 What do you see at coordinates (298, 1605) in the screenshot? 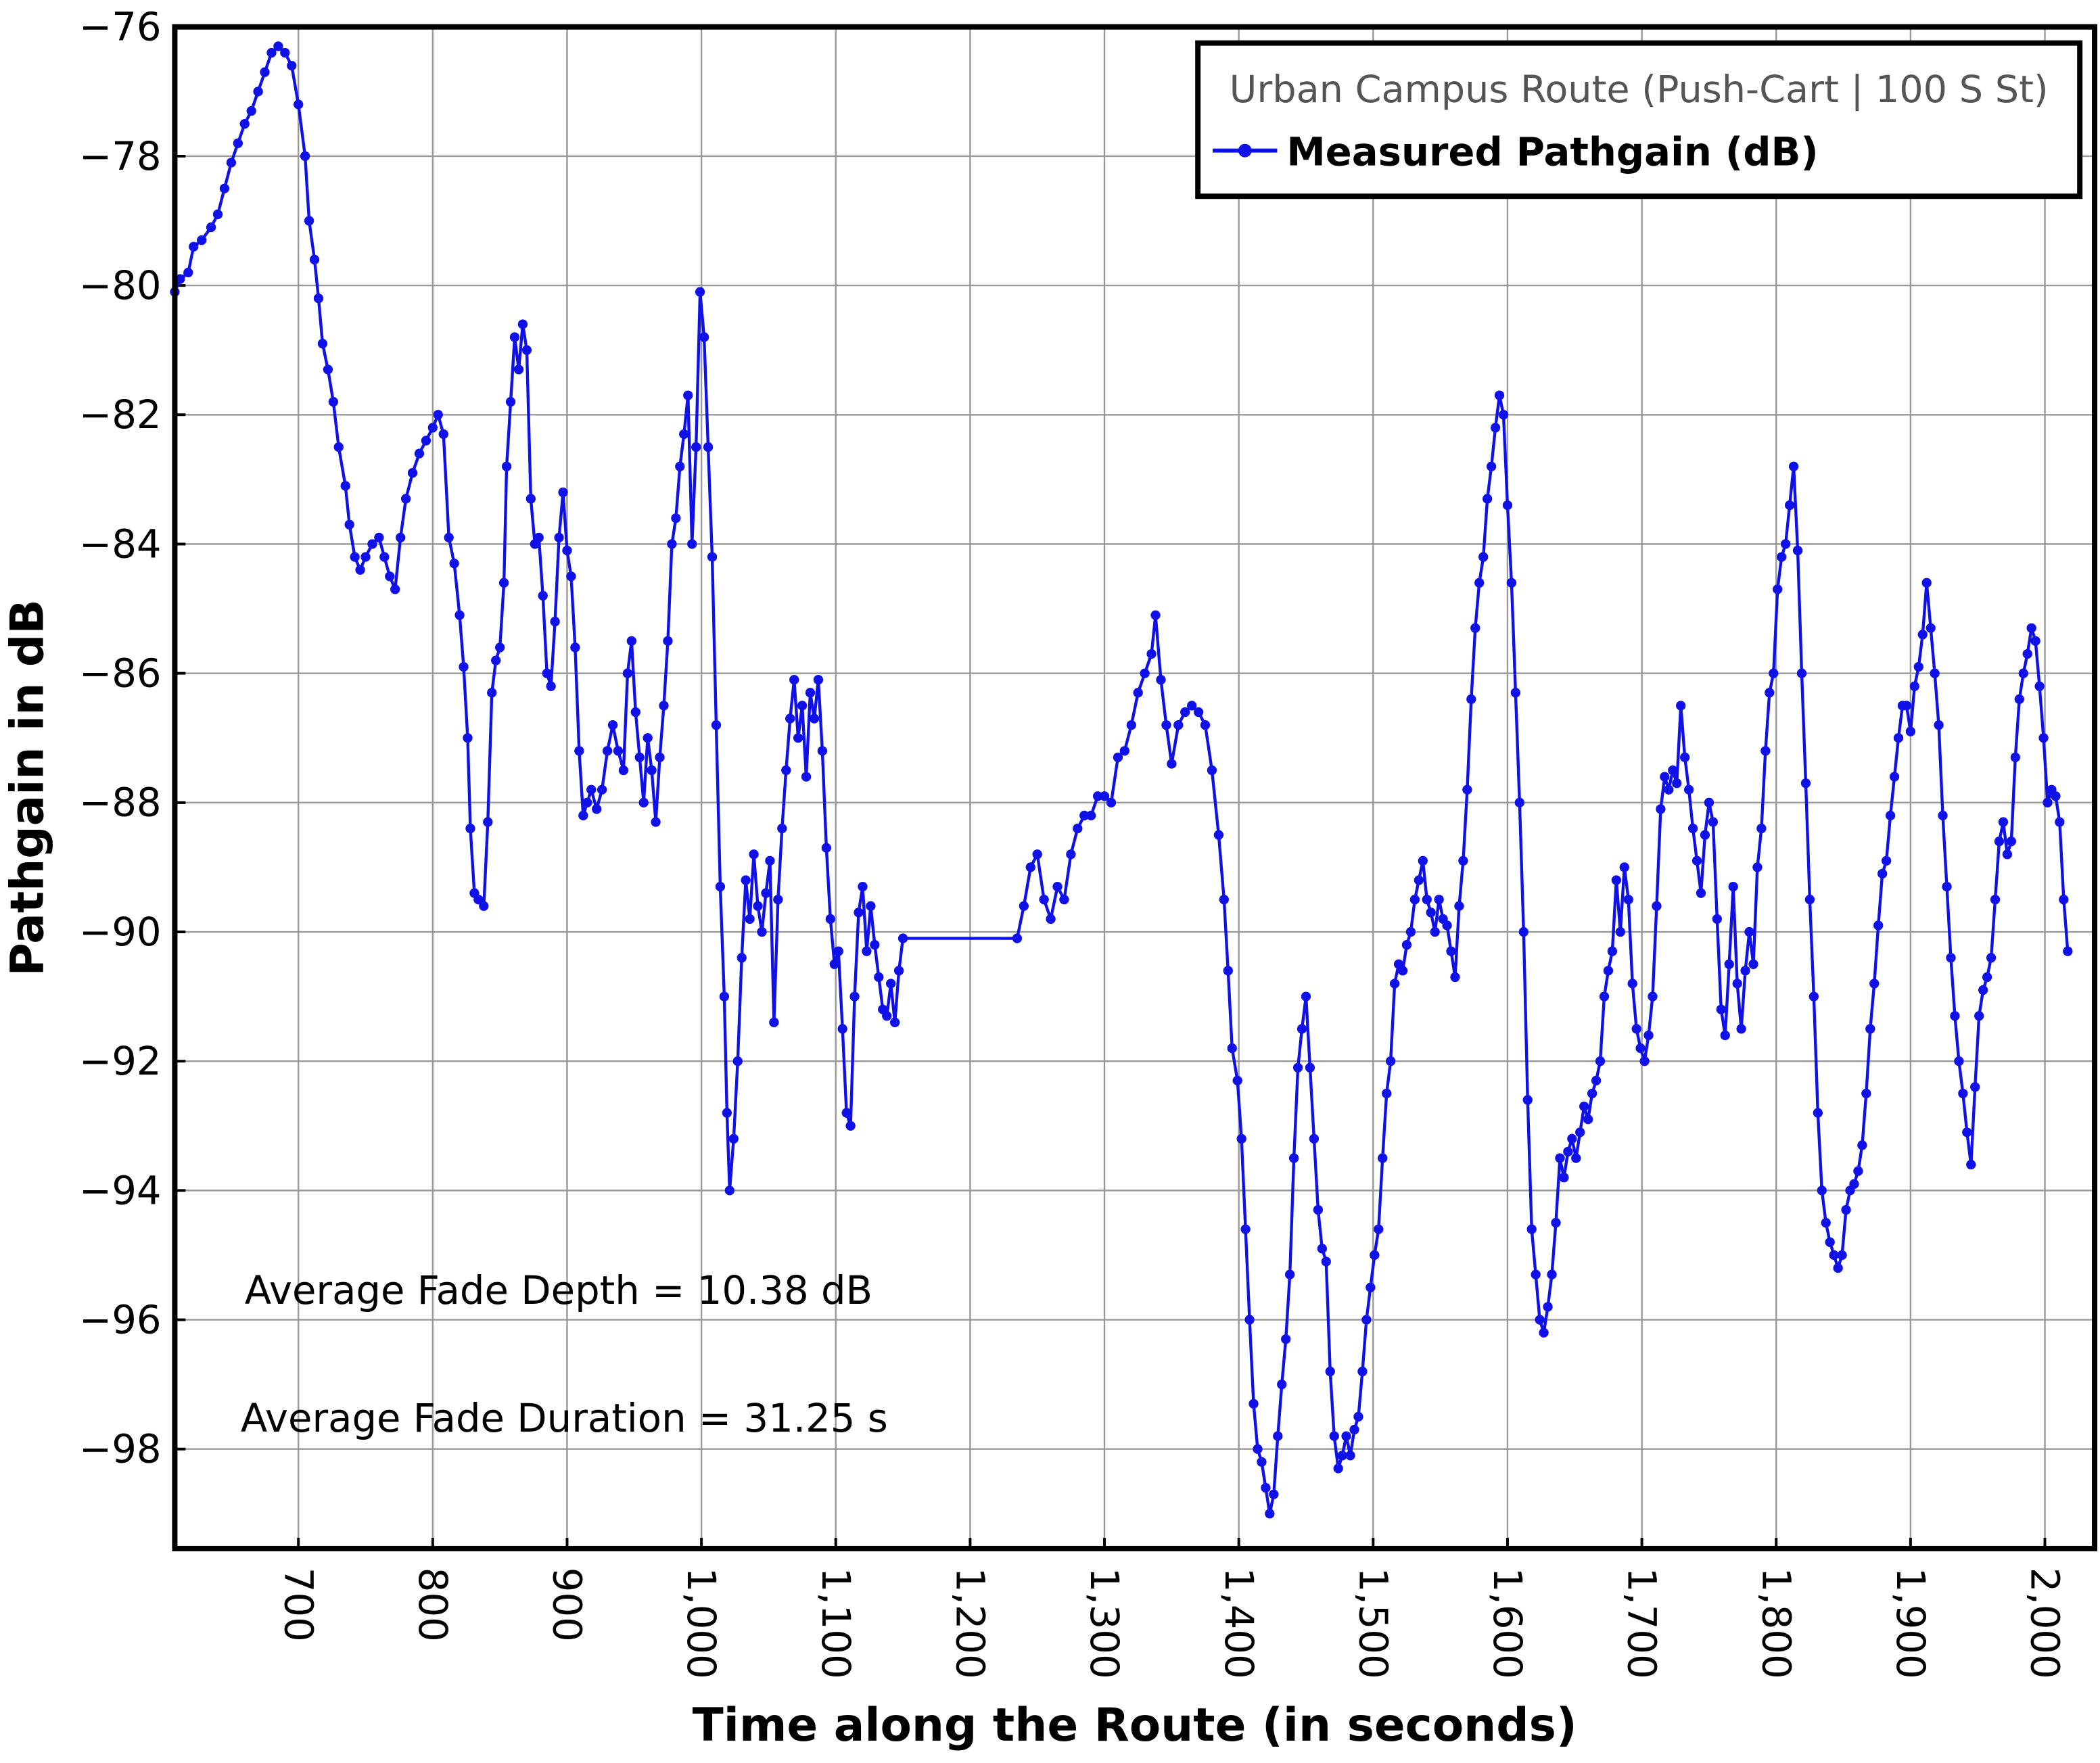
I see `x-tick-label: 700` at bounding box center [298, 1605].